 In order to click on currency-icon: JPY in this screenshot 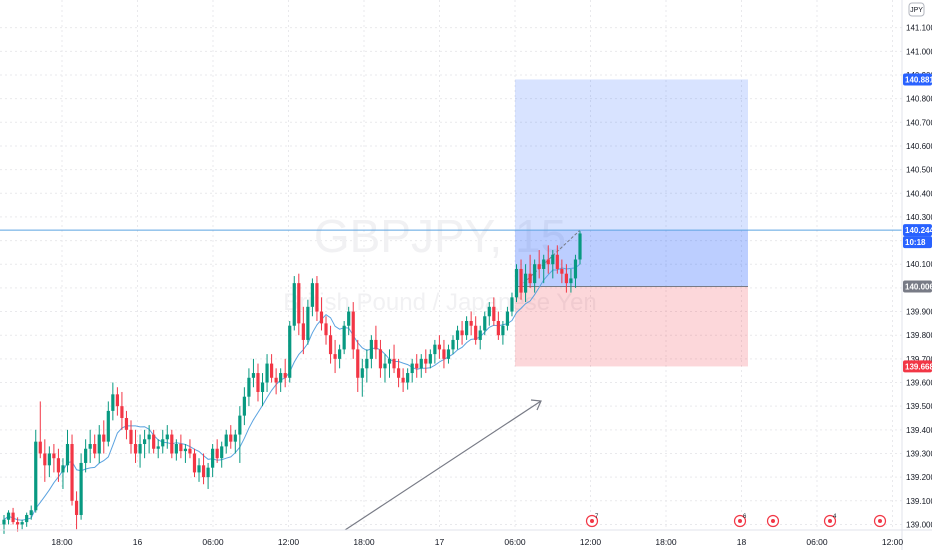, I will do `click(916, 9)`.